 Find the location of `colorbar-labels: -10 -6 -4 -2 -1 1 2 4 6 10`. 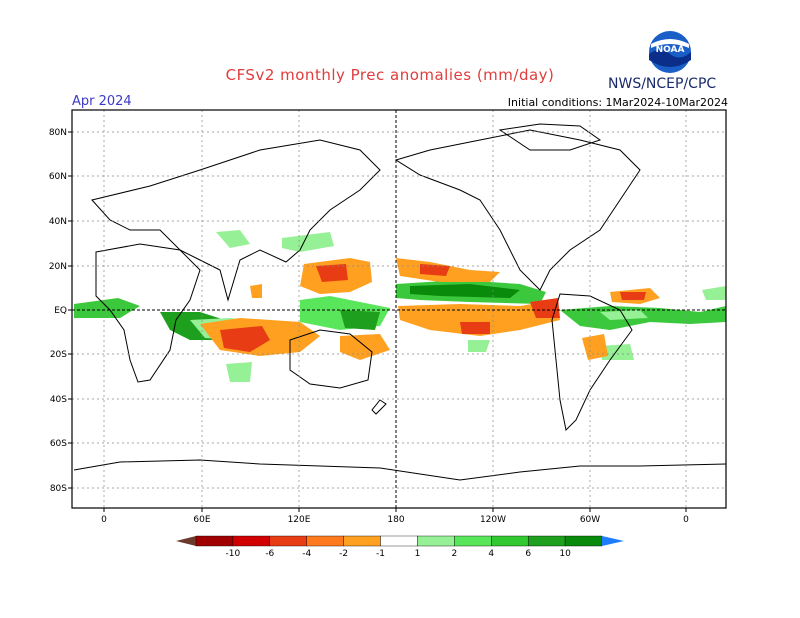

colorbar-labels: -10 -6 -4 -2 -1 1 2 4 6 10 is located at coordinates (399, 554).